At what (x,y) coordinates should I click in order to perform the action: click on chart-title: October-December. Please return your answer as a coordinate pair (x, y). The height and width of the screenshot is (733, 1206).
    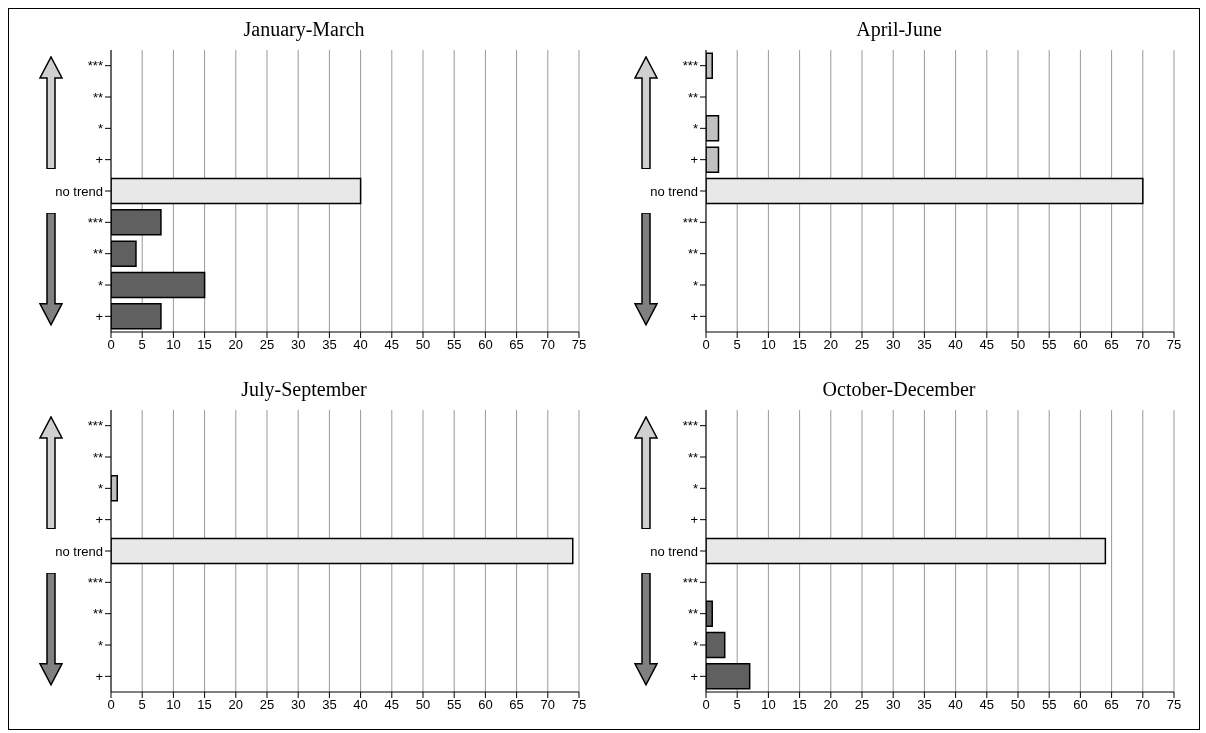
    Looking at the image, I should click on (899, 389).